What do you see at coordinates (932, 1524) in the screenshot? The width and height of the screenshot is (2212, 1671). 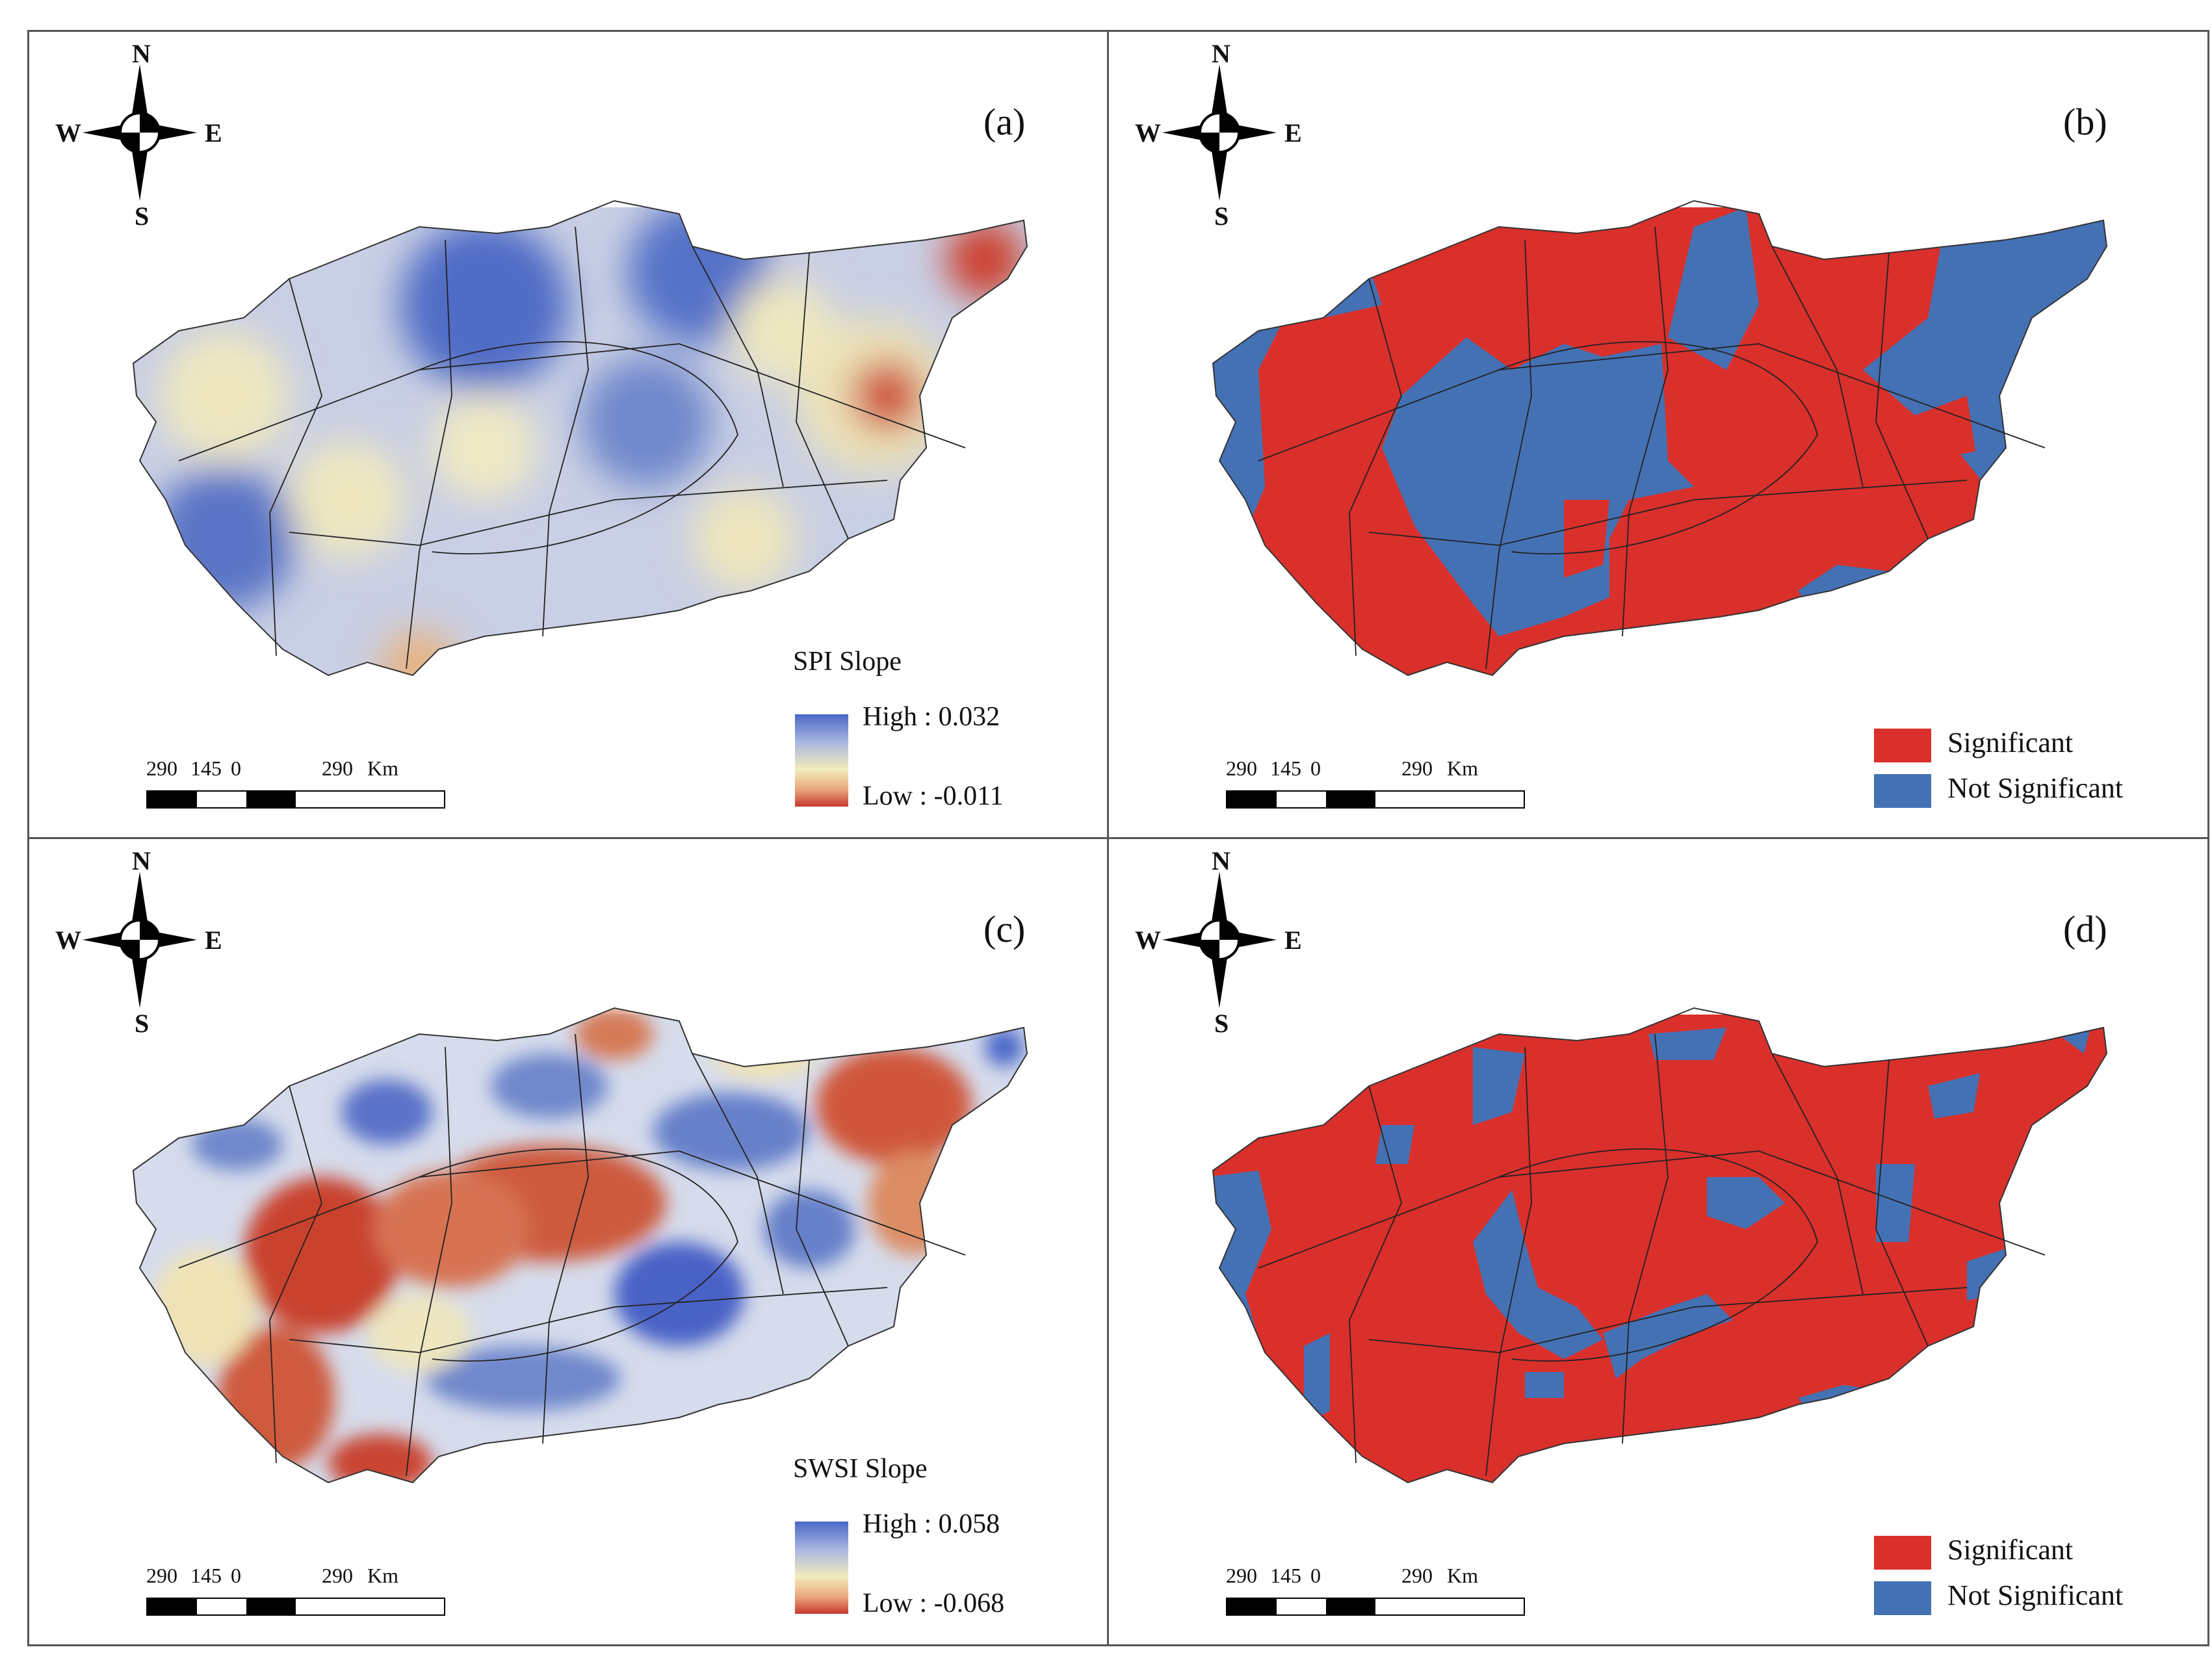 I see `legend-high-label: High : 0.058` at bounding box center [932, 1524].